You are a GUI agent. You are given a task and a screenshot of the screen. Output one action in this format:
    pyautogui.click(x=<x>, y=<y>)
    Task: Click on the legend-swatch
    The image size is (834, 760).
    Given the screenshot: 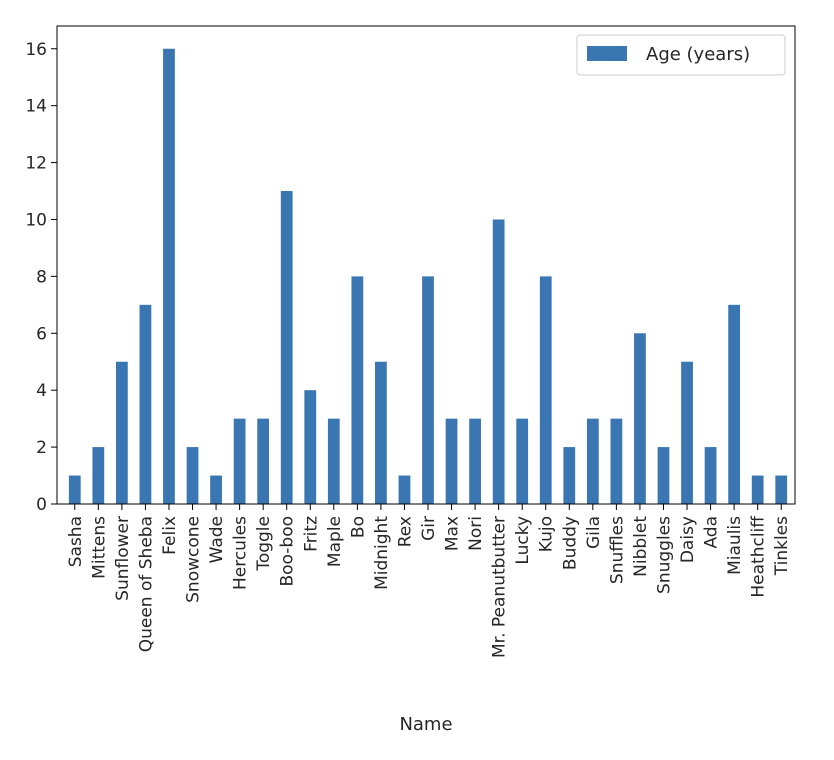 What is the action you would take?
    pyautogui.click(x=607, y=53)
    